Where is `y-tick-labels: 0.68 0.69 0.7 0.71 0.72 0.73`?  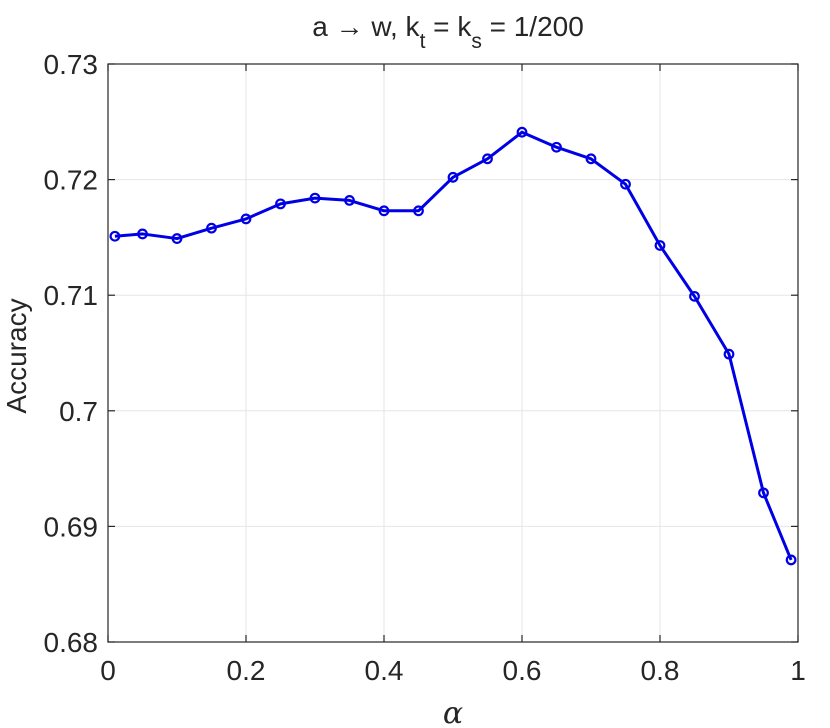
y-tick-labels: 0.68 0.69 0.7 0.71 0.72 0.73 is located at coordinates (71, 353).